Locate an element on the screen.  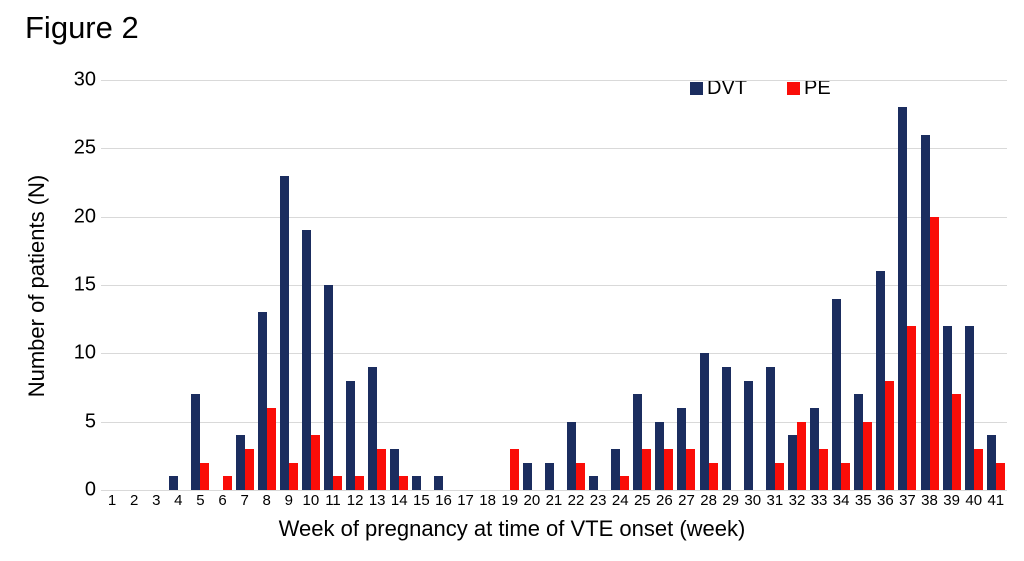
x-tick-label: 41 is located at coordinates (996, 500).